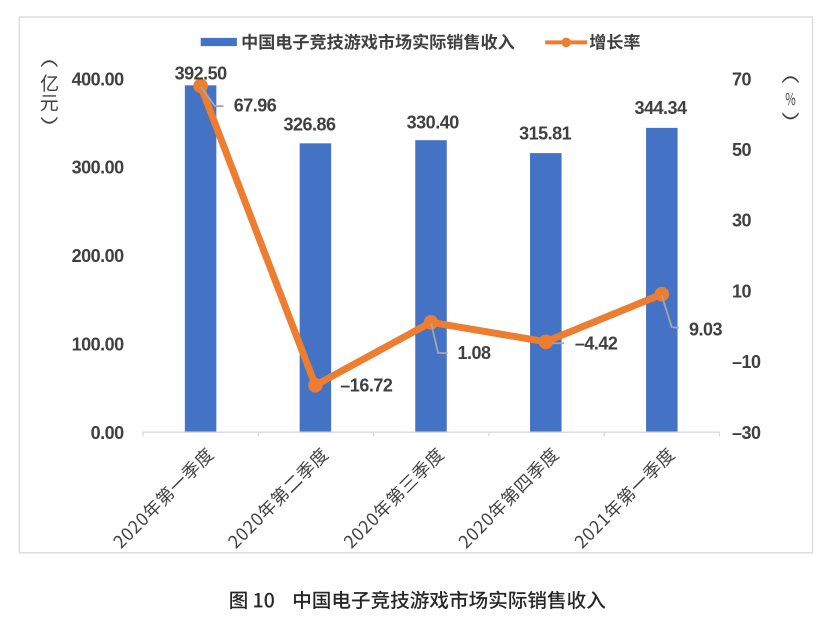 The height and width of the screenshot is (626, 831). Describe the element at coordinates (706, 329) in the screenshot. I see `svg-text: 9.03` at that location.